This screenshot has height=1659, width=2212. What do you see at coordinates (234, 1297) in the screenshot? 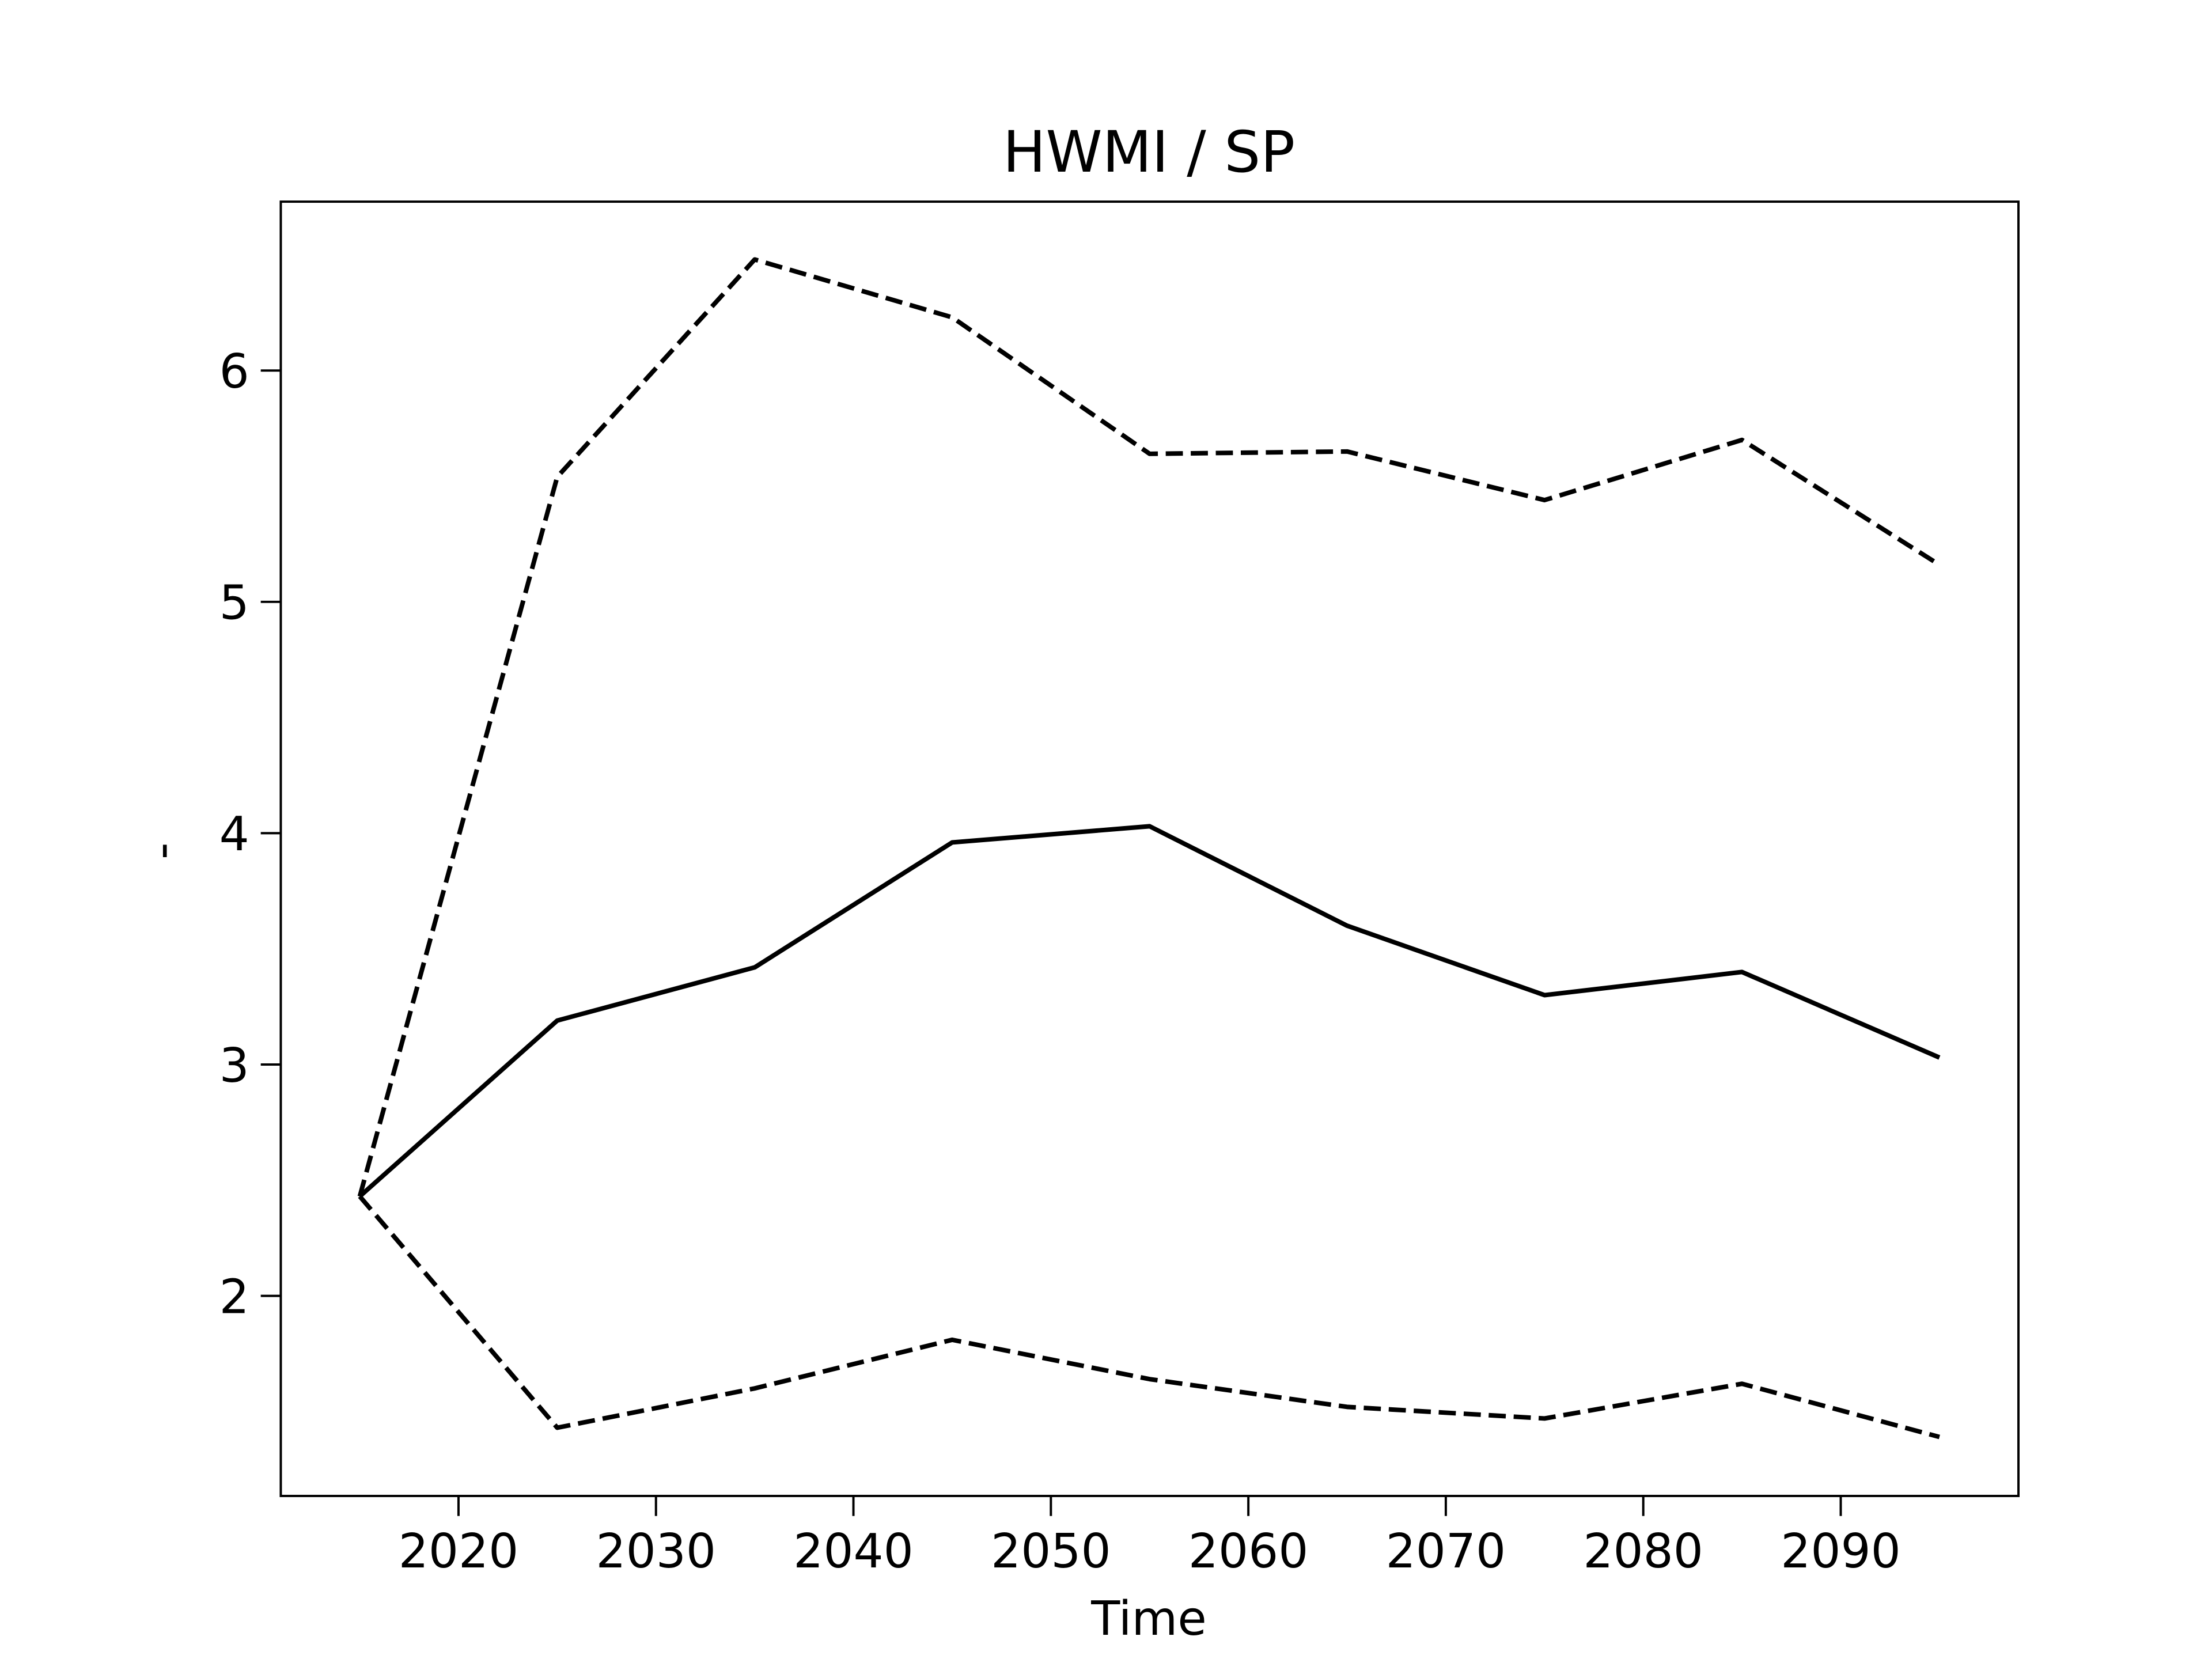
I see `y-tick-label: 2` at bounding box center [234, 1297].